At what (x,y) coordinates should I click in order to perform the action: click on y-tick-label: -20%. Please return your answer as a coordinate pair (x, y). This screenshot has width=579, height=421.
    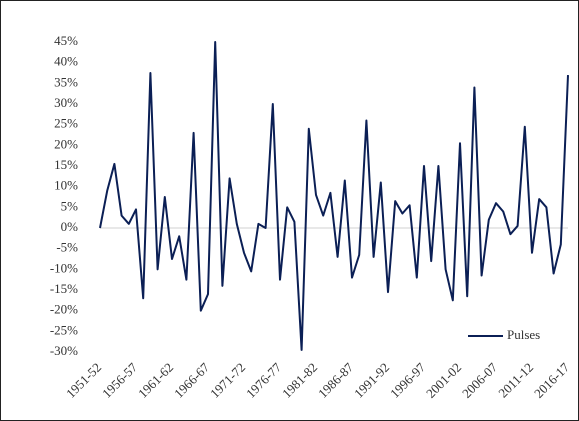
    Looking at the image, I should click on (64, 309).